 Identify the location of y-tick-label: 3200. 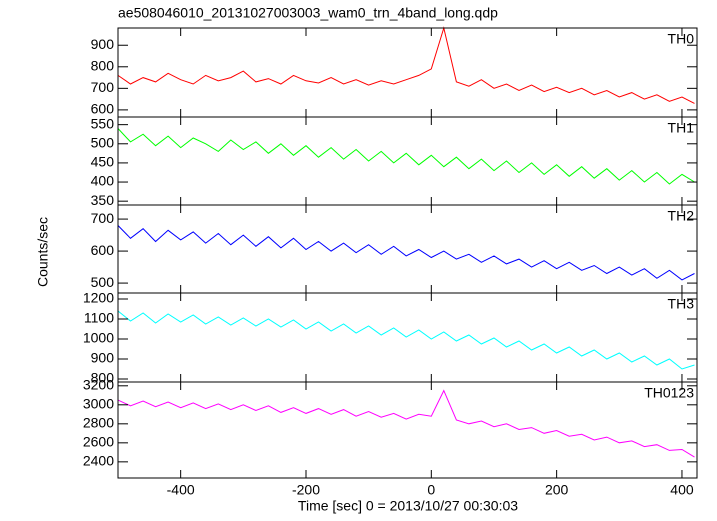
(98, 385).